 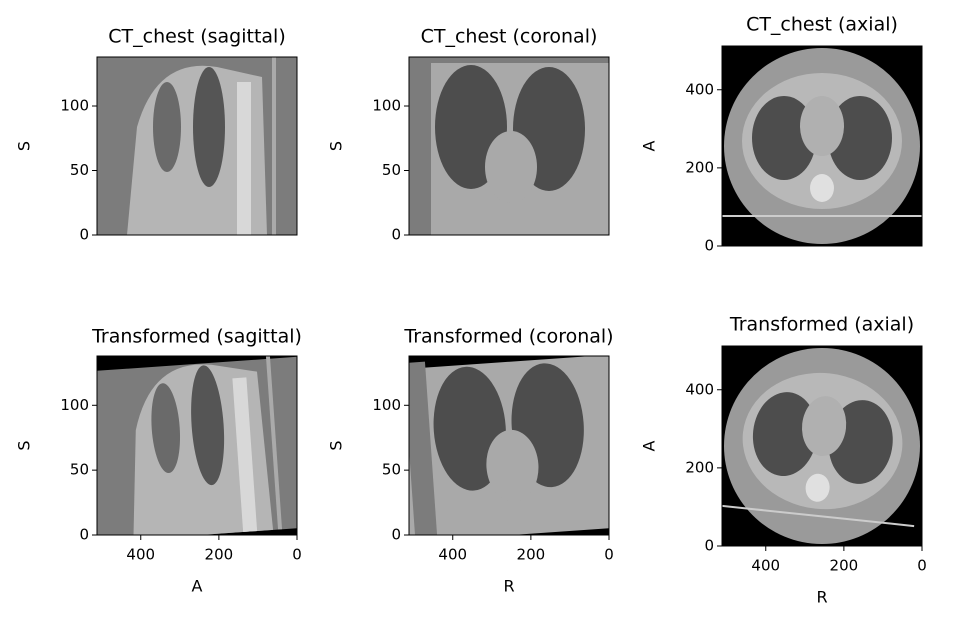 I want to click on subplot-title: CT_chest (coronal), so click(x=509, y=37).